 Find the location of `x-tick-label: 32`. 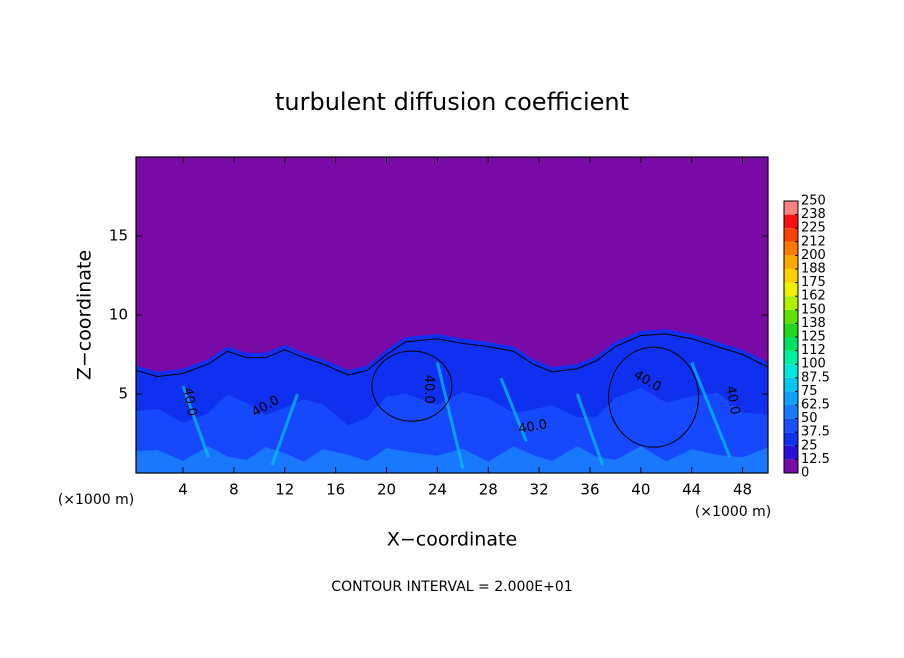

x-tick-label: 32 is located at coordinates (539, 490).